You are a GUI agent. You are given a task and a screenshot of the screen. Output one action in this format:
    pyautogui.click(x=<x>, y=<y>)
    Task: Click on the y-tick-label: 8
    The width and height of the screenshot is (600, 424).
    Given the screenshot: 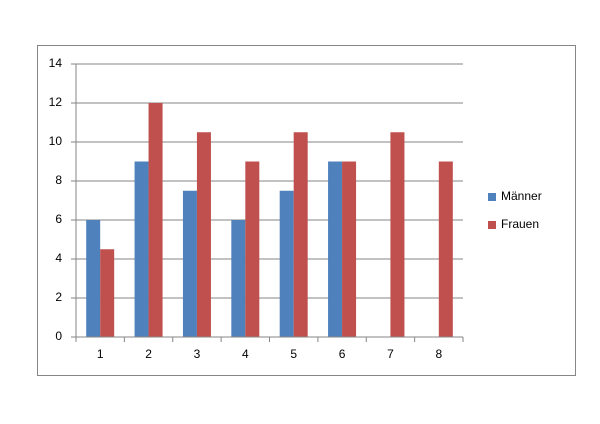 What is the action you would take?
    pyautogui.click(x=58, y=180)
    